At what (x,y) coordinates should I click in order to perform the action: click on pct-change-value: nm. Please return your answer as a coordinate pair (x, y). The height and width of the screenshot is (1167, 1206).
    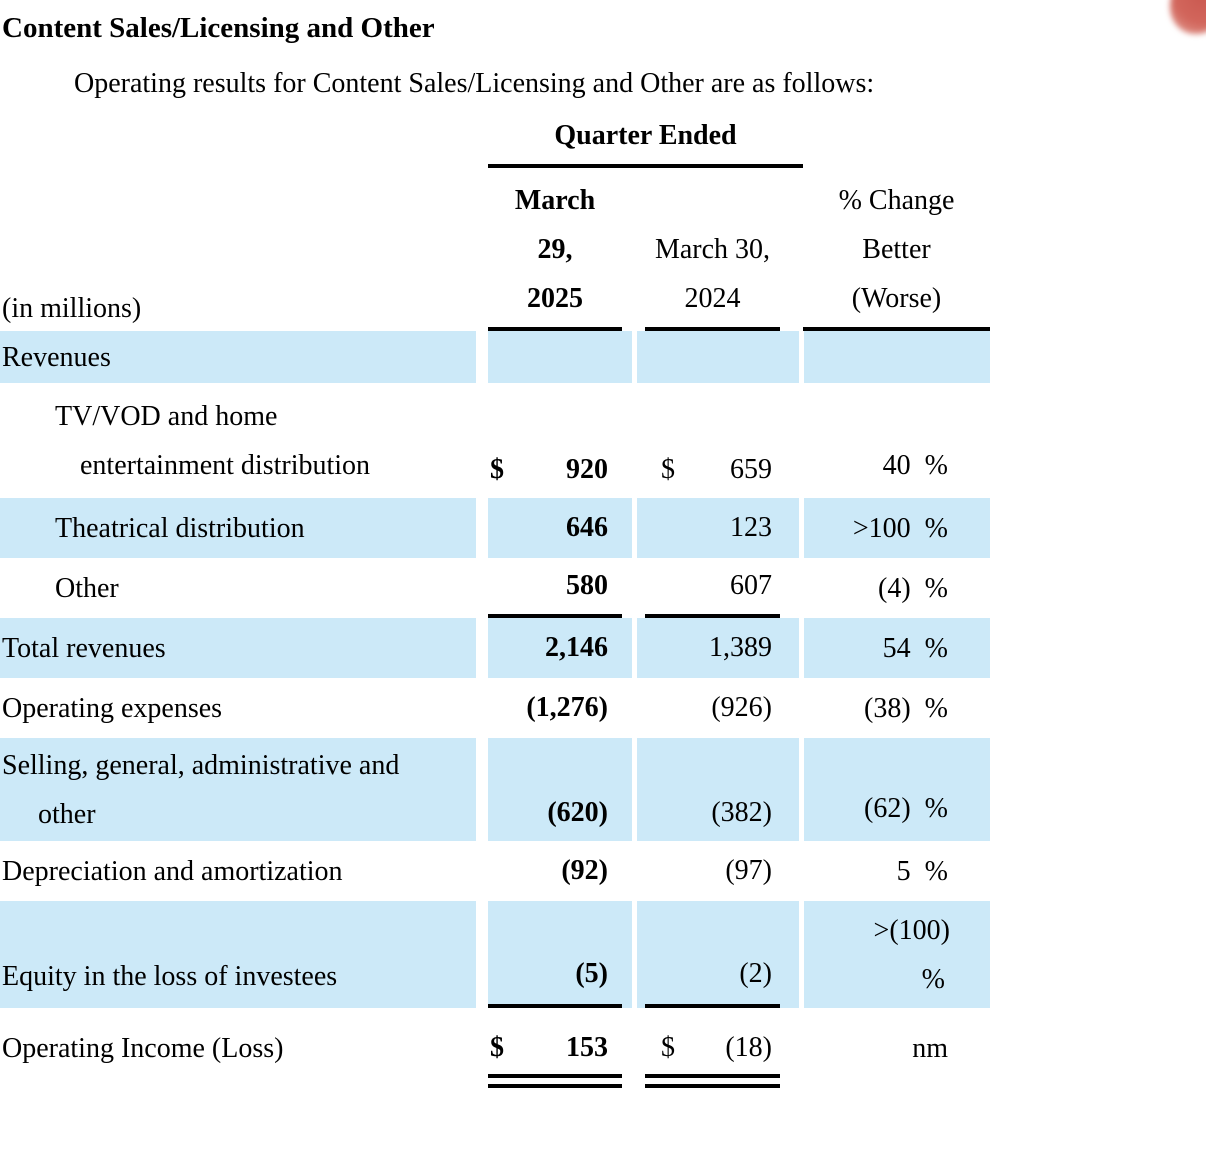
    Looking at the image, I should click on (930, 1048).